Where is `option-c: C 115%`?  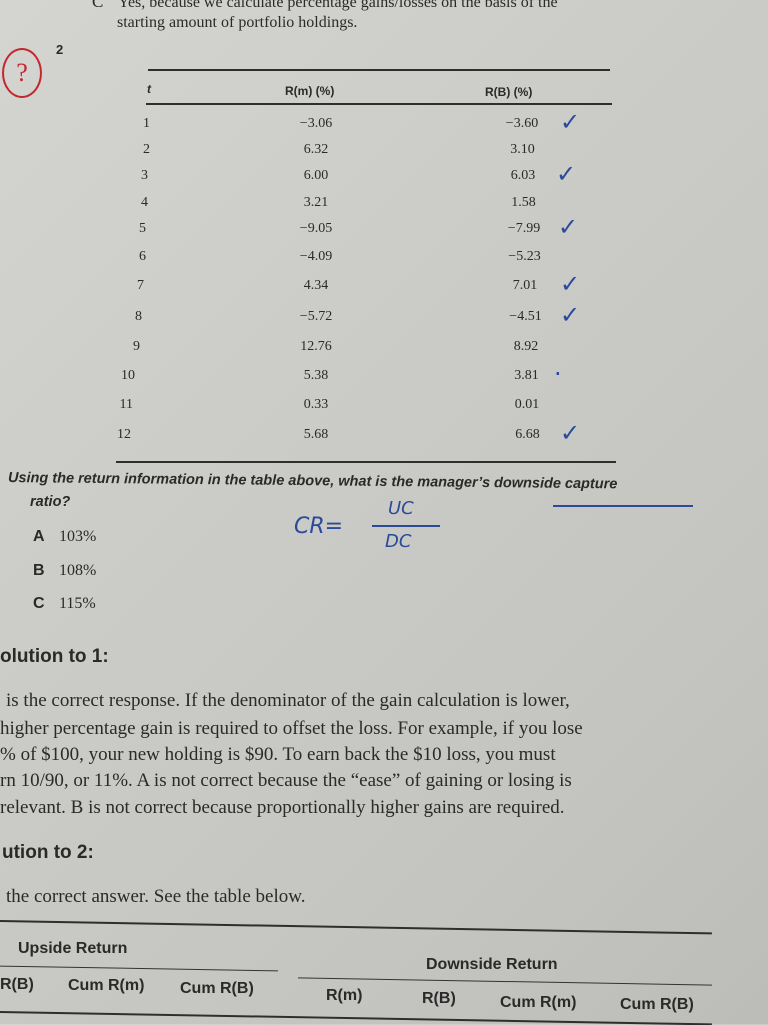
option-c: C 115% is located at coordinates (64, 604).